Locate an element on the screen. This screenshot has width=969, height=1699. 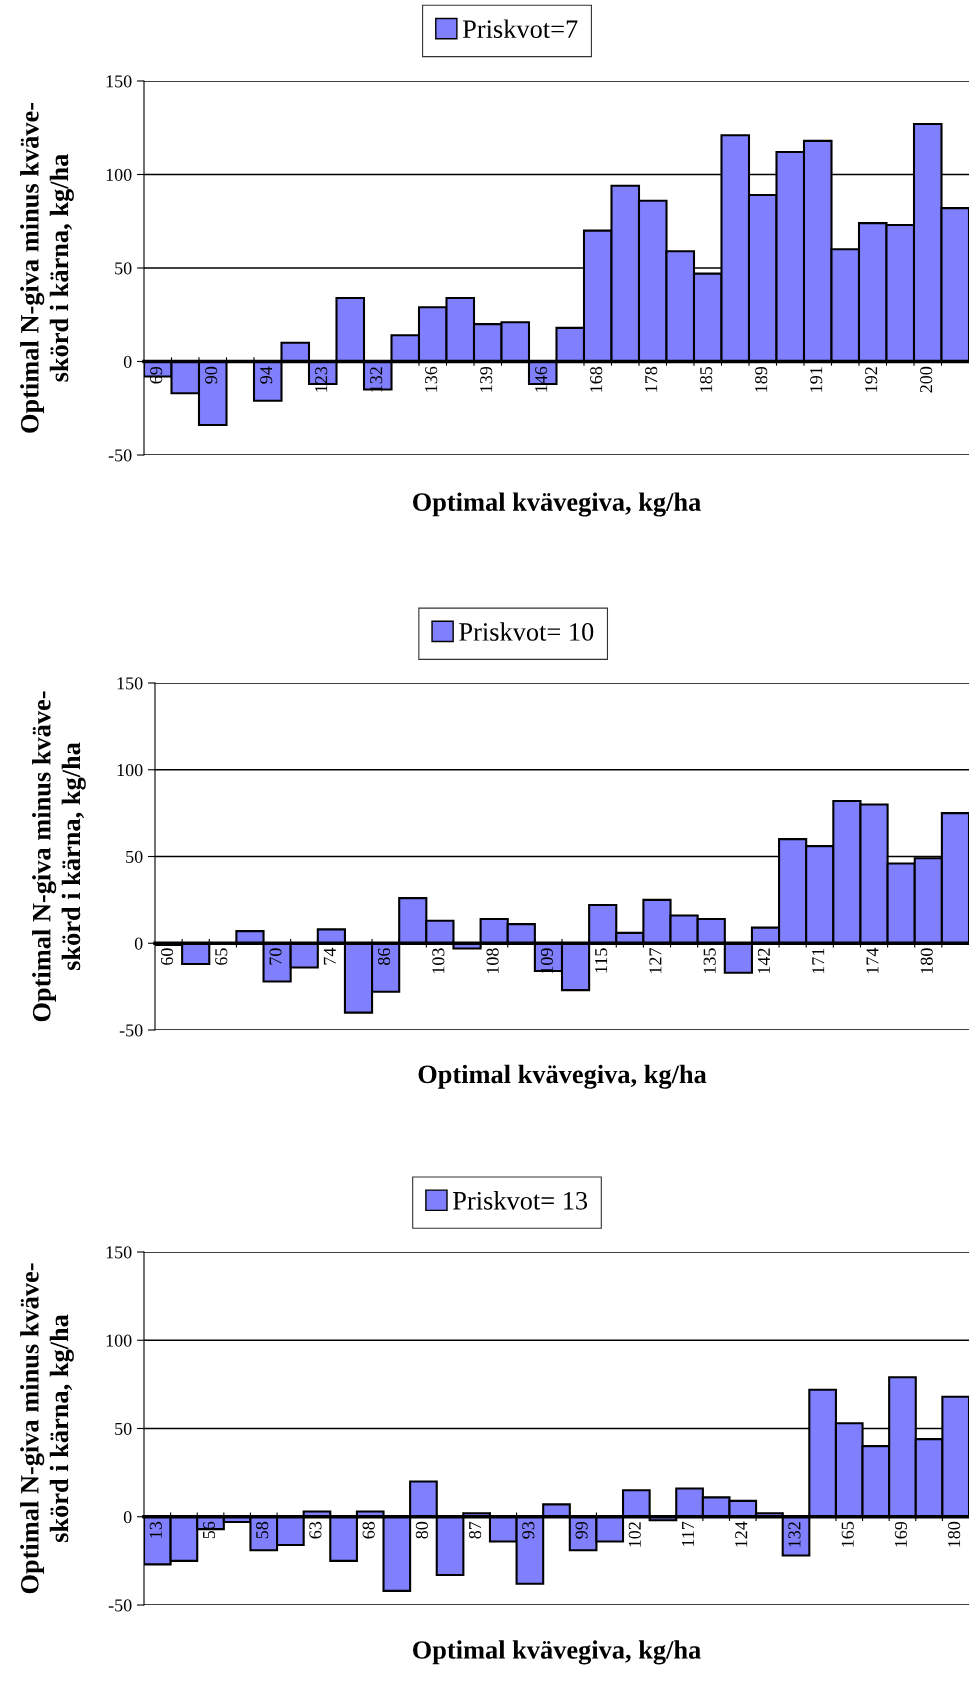
x-tick-label: 135 is located at coordinates (709, 961).